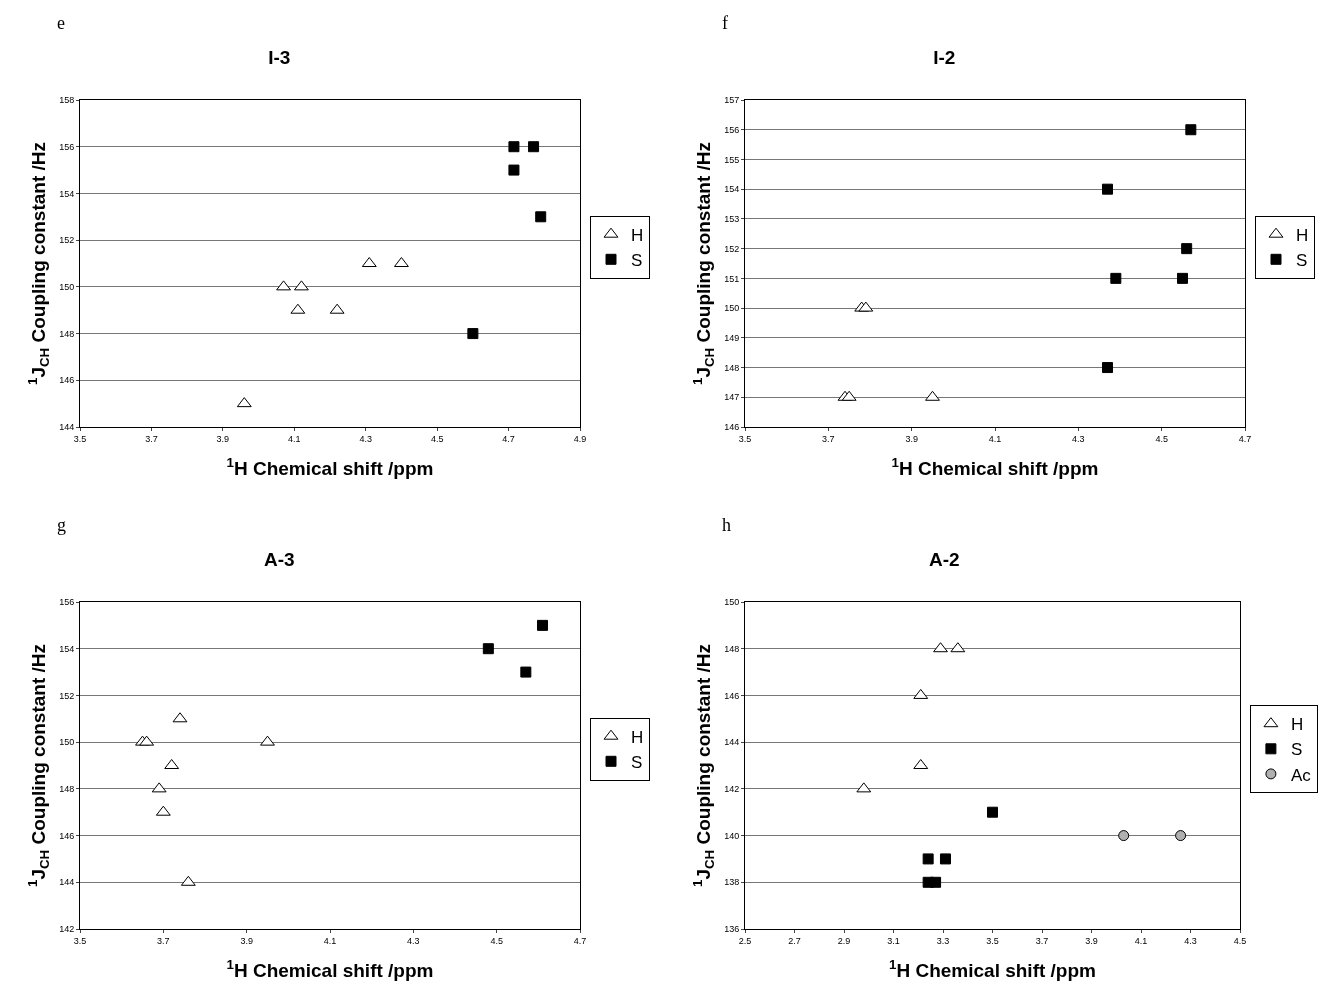 The height and width of the screenshot is (1004, 1330). What do you see at coordinates (279, 559) in the screenshot?
I see `chart-title: A-3` at bounding box center [279, 559].